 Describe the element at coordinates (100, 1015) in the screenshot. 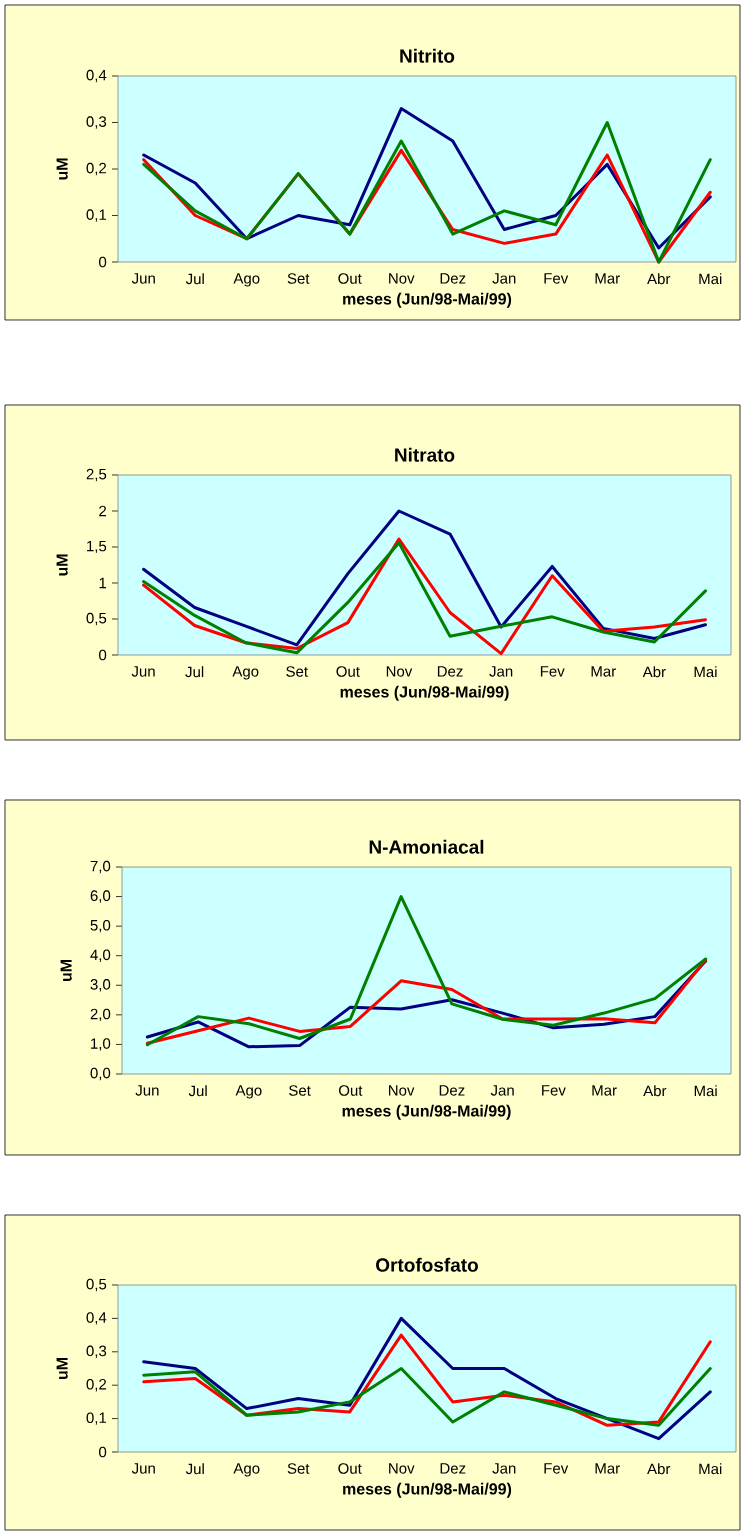

I see `y-tick-label: 2,0` at that location.